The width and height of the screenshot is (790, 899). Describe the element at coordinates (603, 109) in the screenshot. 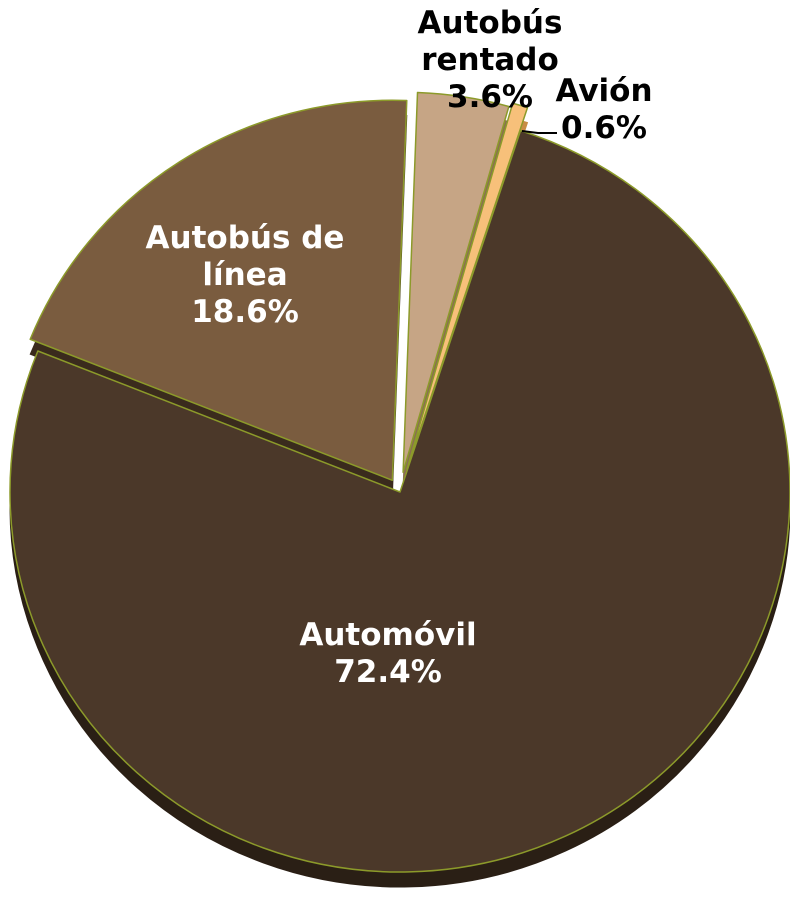

I see `slice-label-avion: Avión 0.6%` at that location.